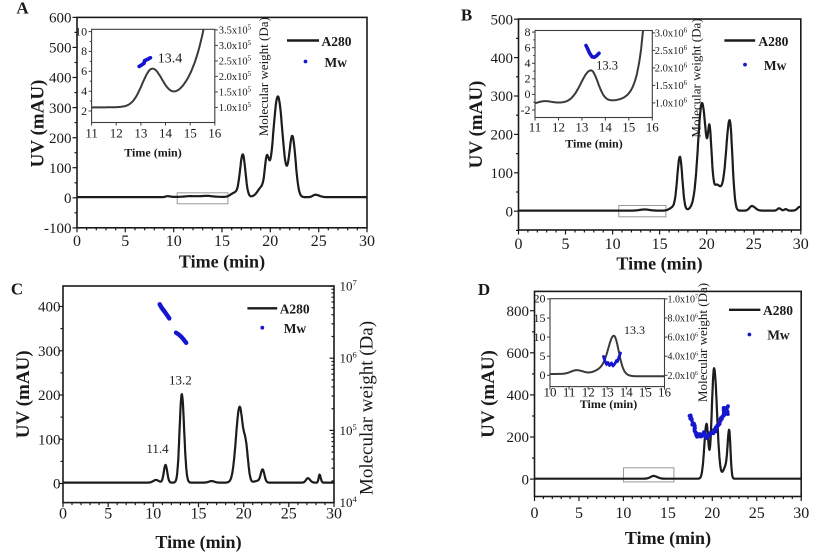 Image resolution: width=831 pixels, height=557 pixels. Describe the element at coordinates (671, 67) in the screenshot. I see `svg-text: 2.0x10⁶` at that location.